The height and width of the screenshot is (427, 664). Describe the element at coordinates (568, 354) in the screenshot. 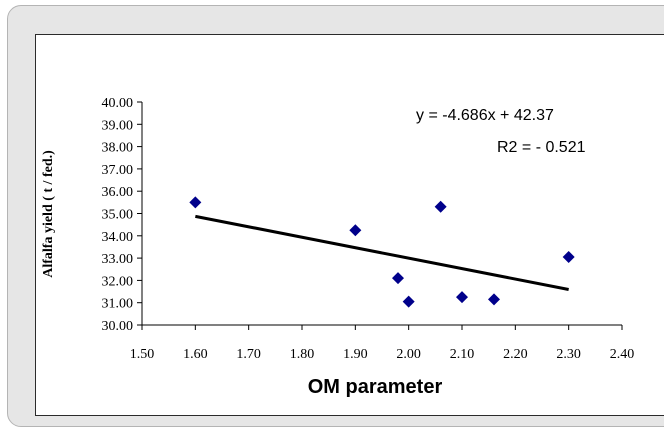

I see `x-tick-label: 2.30` at that location.